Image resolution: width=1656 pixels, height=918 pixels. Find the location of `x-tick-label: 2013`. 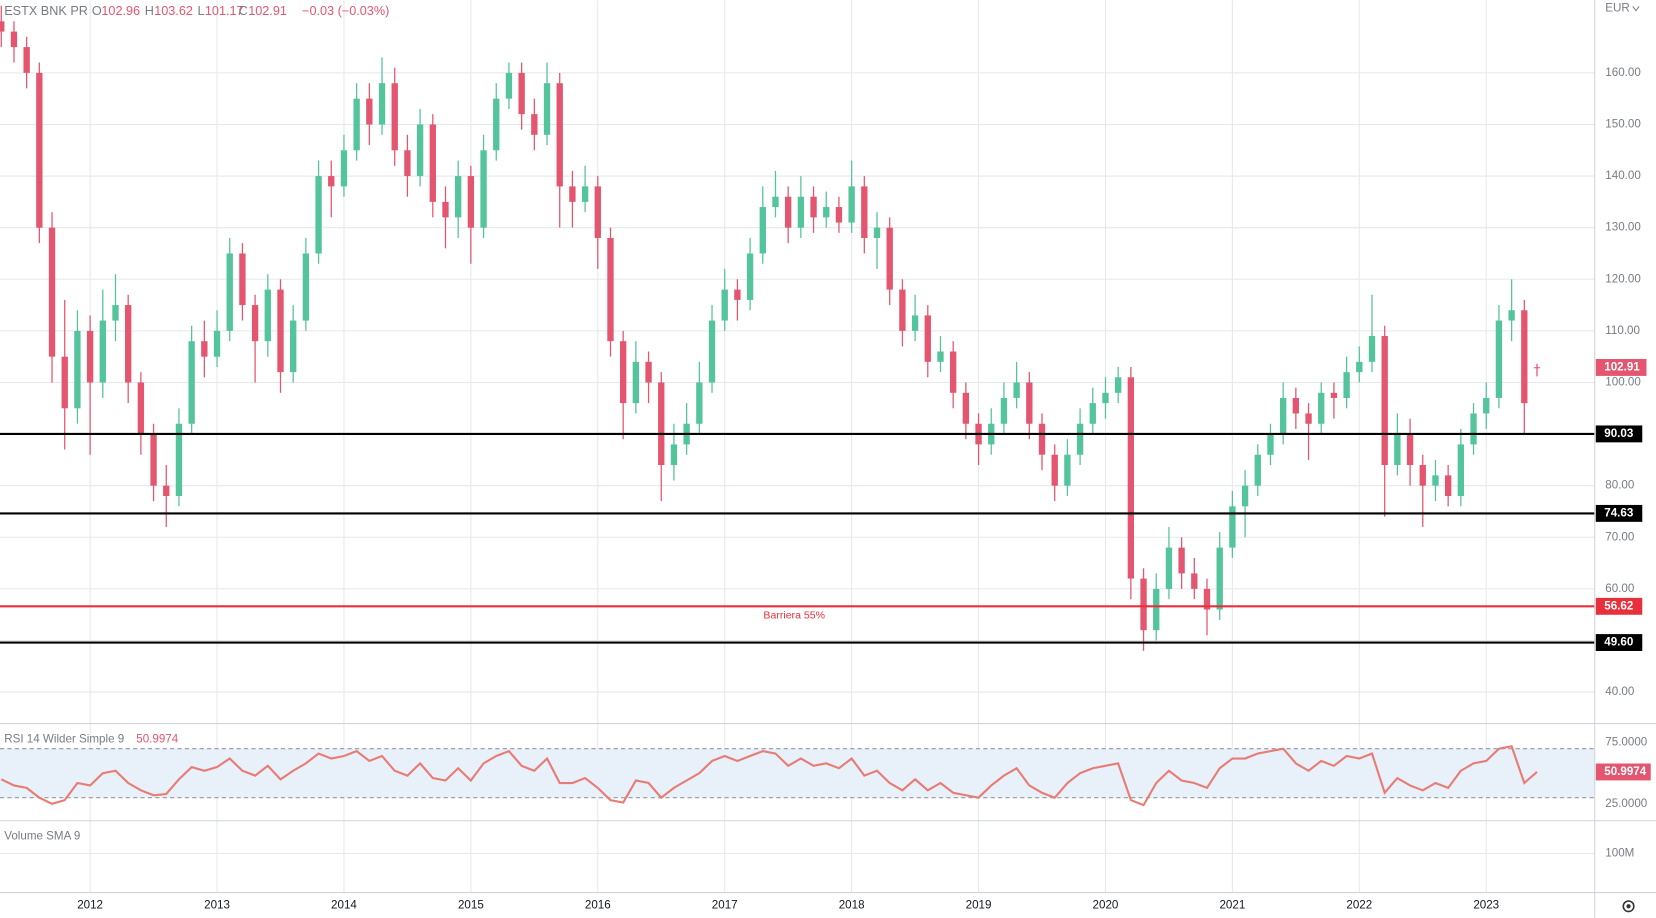

x-tick-label: 2013 is located at coordinates (217, 904).